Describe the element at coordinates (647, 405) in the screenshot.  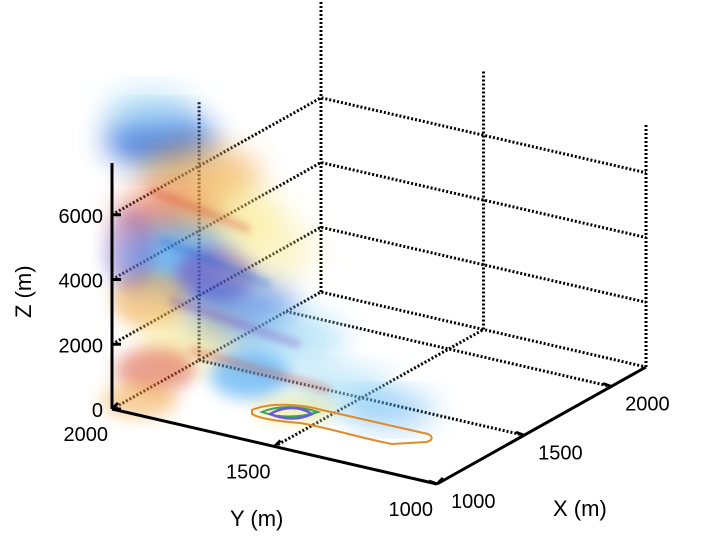
I see `x-tick-label-2: 2000` at that location.